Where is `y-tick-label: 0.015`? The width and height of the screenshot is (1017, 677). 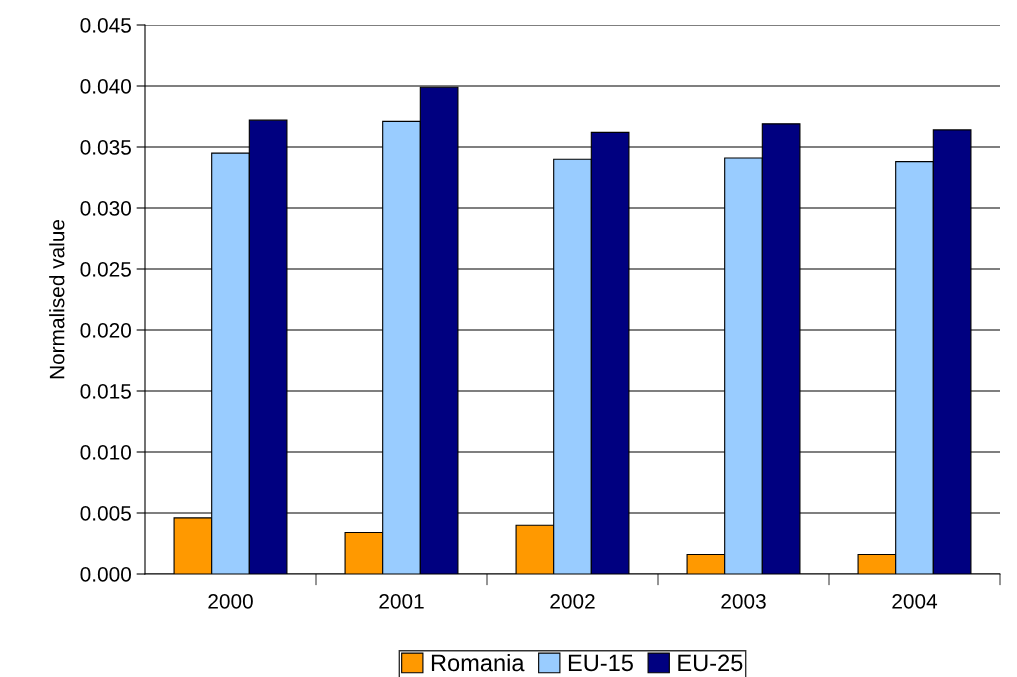 y-tick-label: 0.015 is located at coordinates (105, 391).